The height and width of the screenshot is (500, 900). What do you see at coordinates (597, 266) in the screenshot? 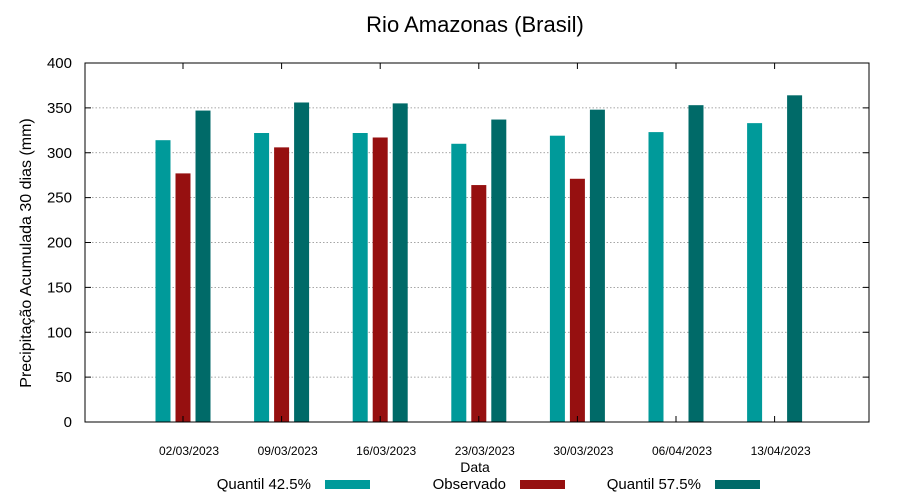
I see `bar-quantil-57-5--4` at bounding box center [597, 266].